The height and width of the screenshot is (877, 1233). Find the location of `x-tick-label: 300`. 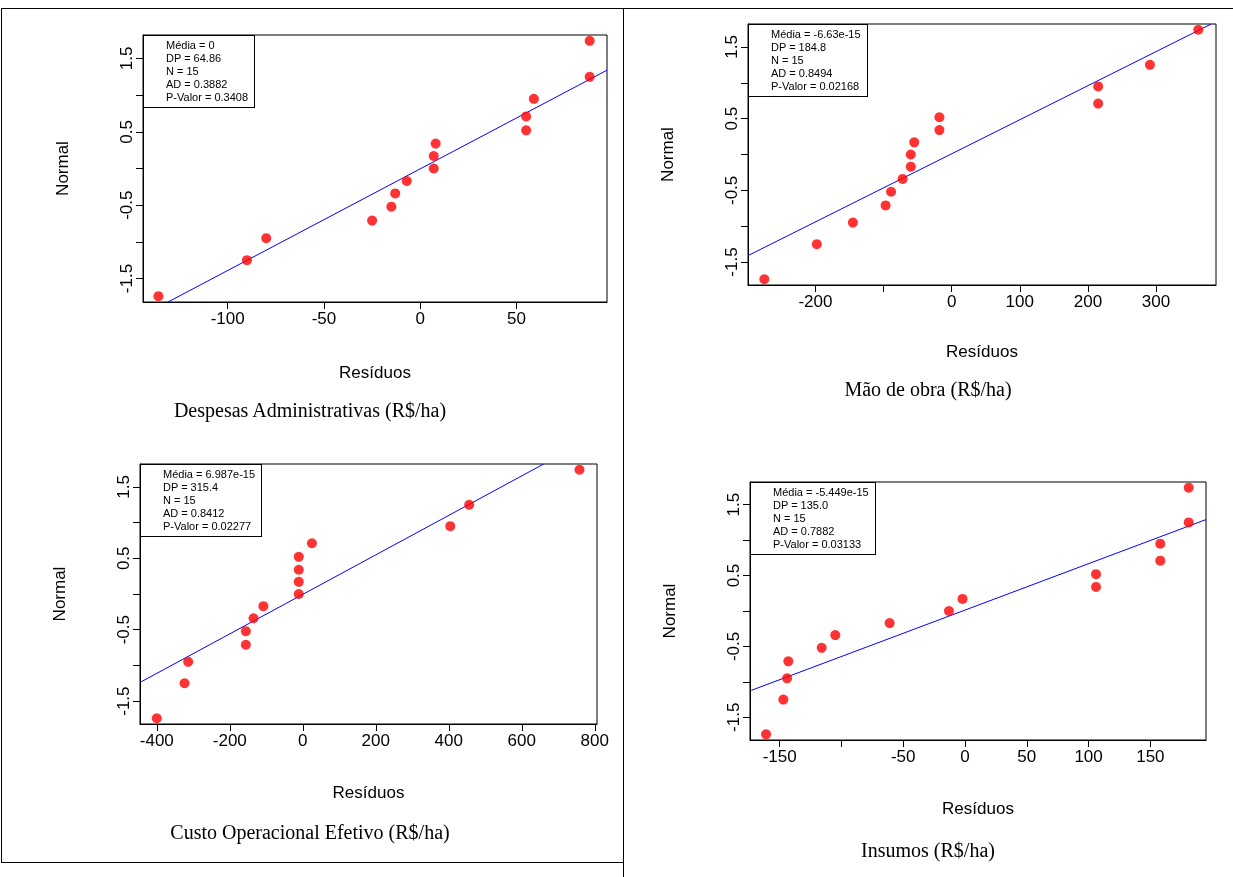

x-tick-label: 300 is located at coordinates (1156, 301).